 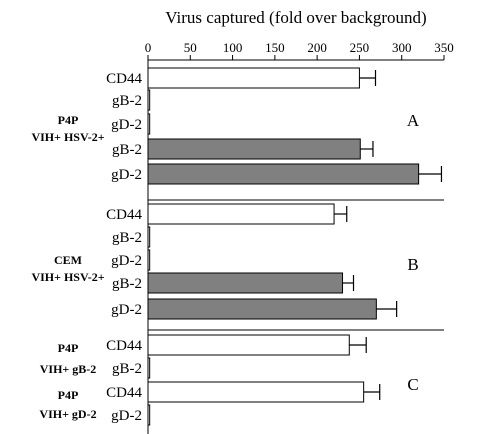 What do you see at coordinates (317, 47) in the screenshot?
I see `x-tick-label: 200` at bounding box center [317, 47].